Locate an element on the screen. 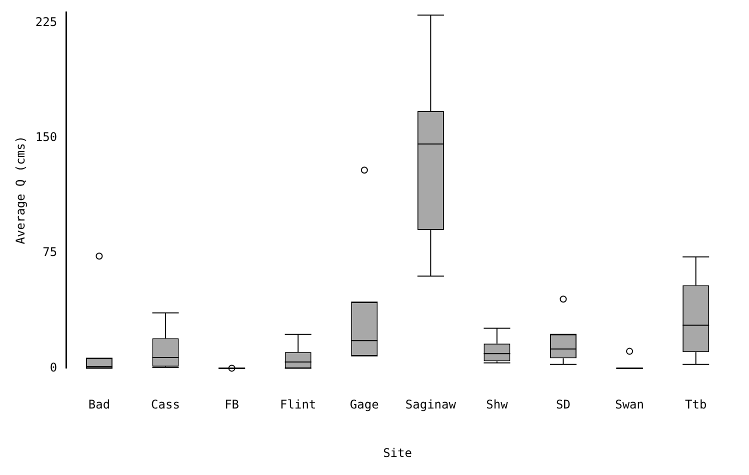 The height and width of the screenshot is (475, 749). y-tick-label: 150 is located at coordinates (46, 137).